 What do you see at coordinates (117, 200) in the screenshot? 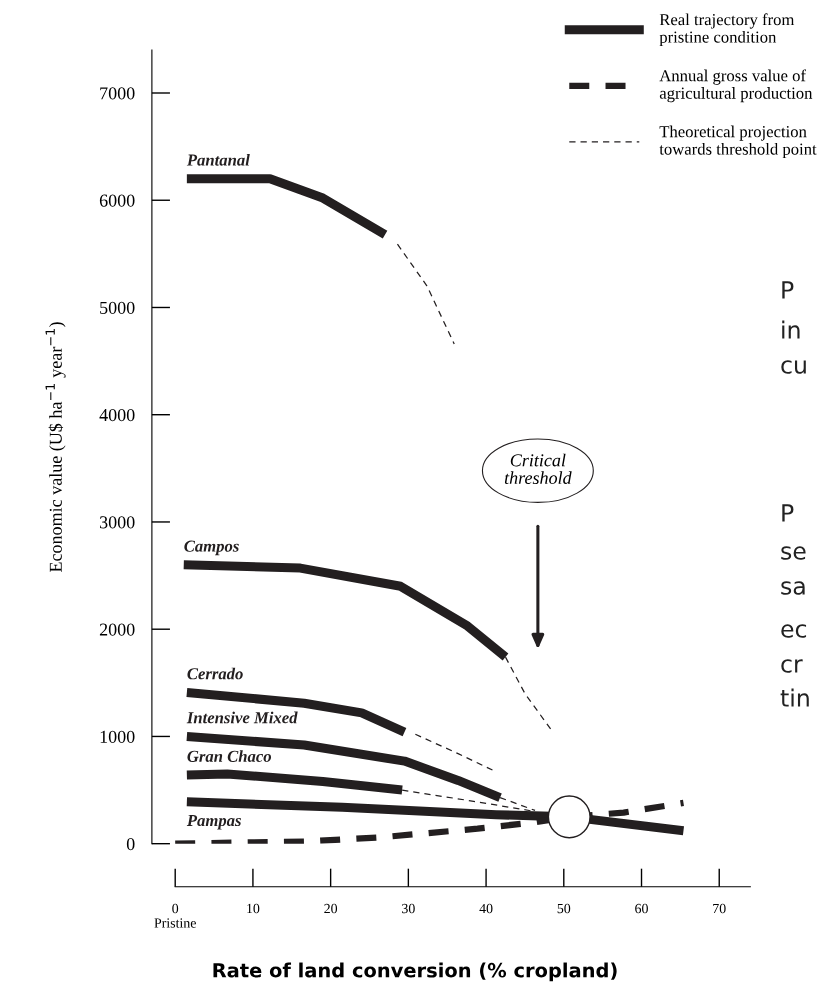
I see `y-tick-label: 6000` at bounding box center [117, 200].